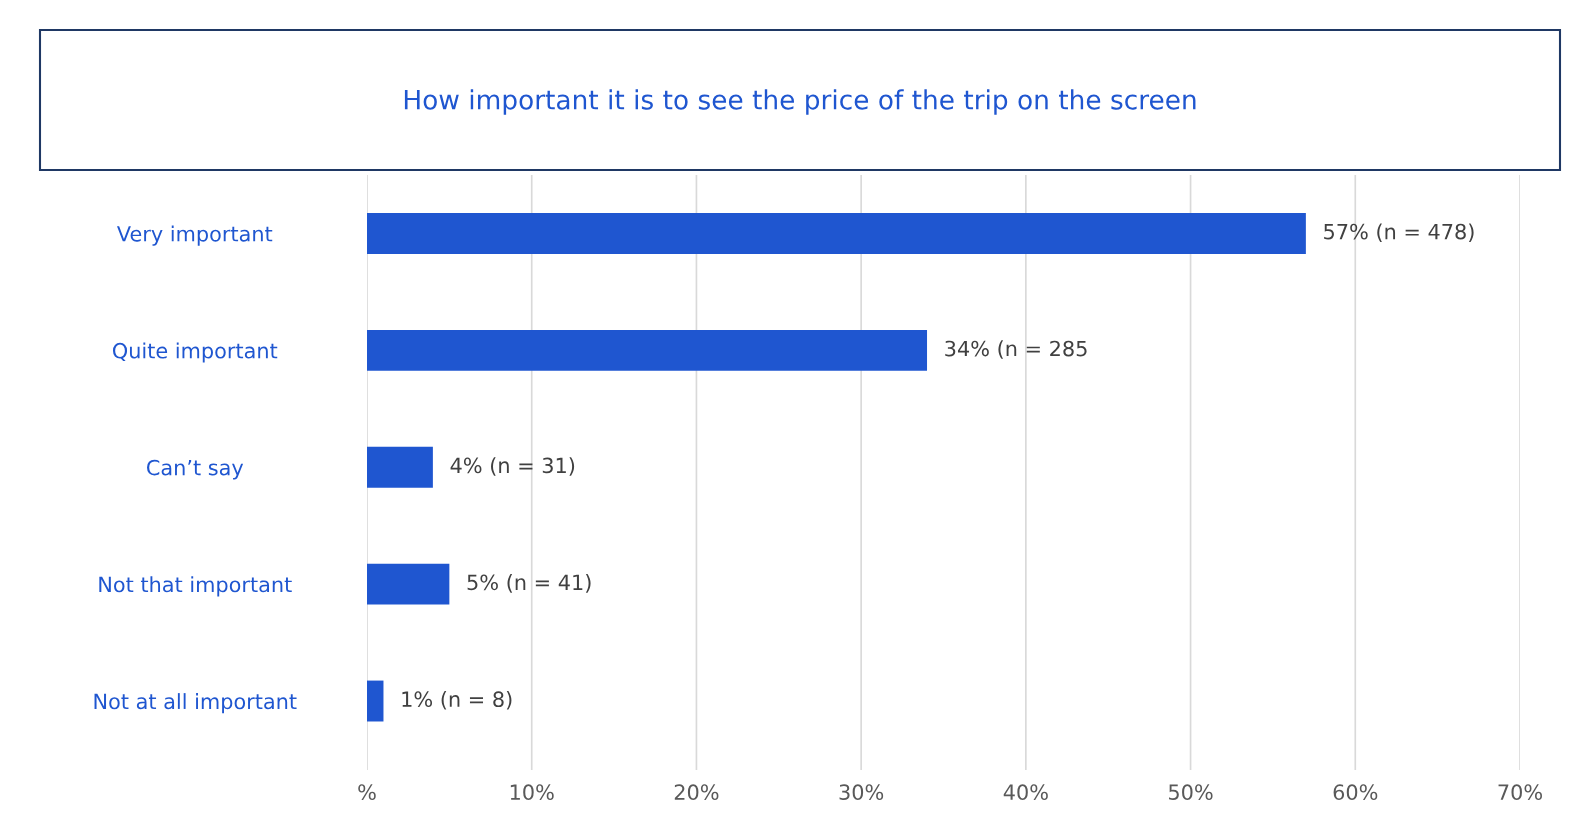 Image resolution: width=1578 pixels, height=840 pixels. I want to click on y-tick-label: Quite important, so click(195, 352).